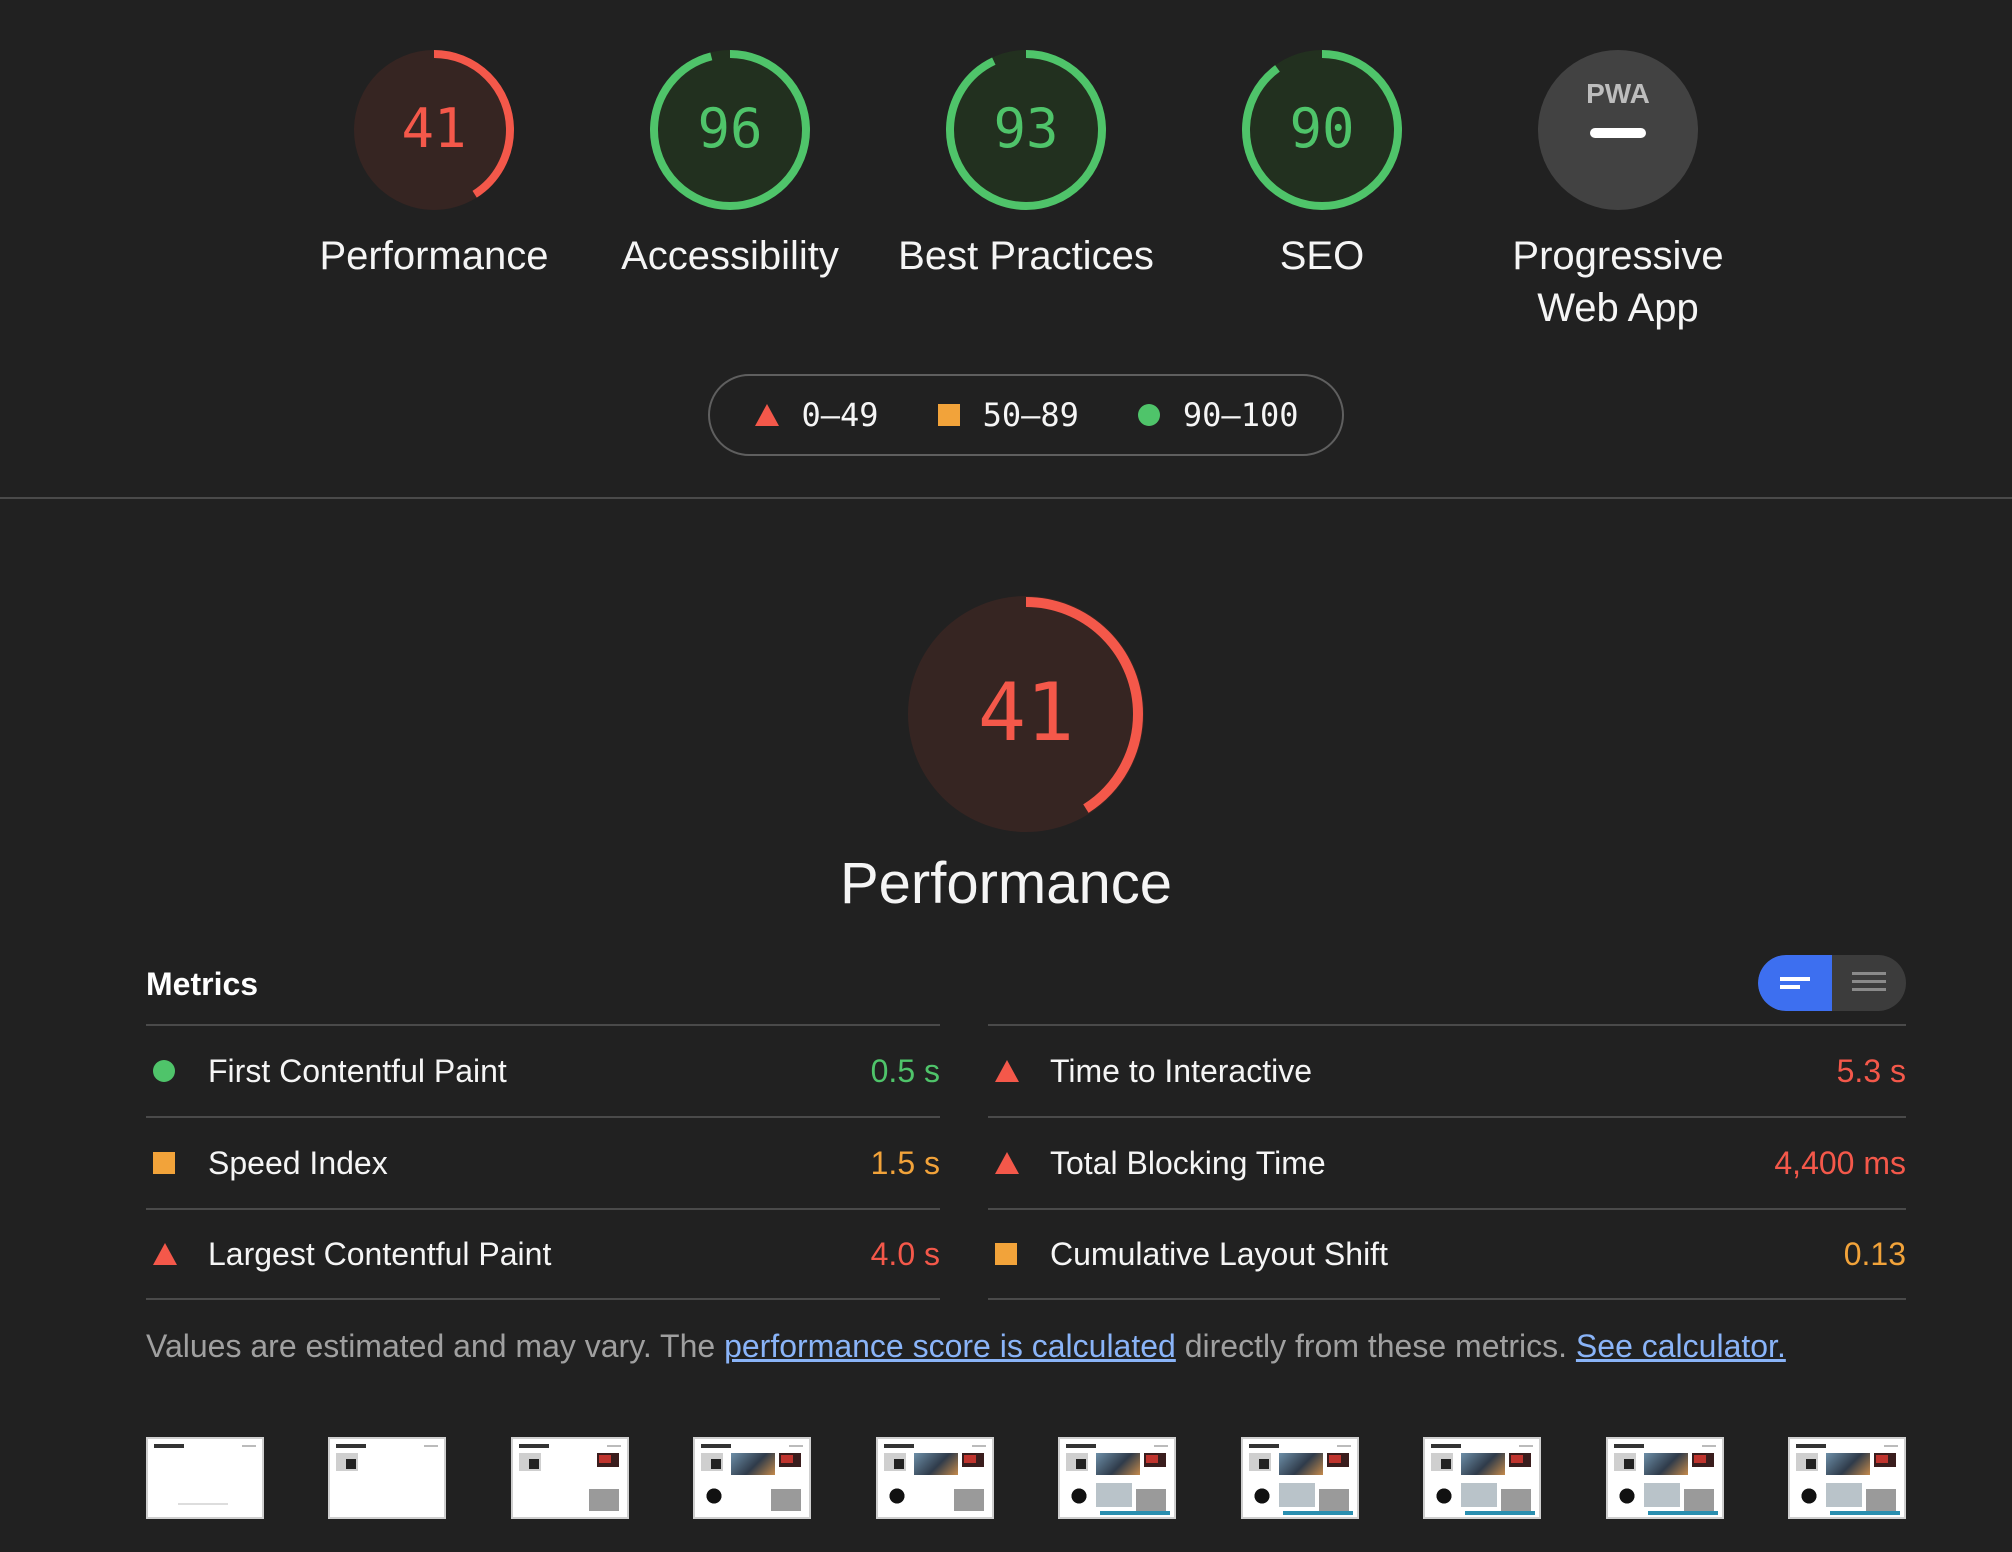 This screenshot has height=1552, width=2012. What do you see at coordinates (1148, 415) in the screenshot?
I see `circle-icon` at bounding box center [1148, 415].